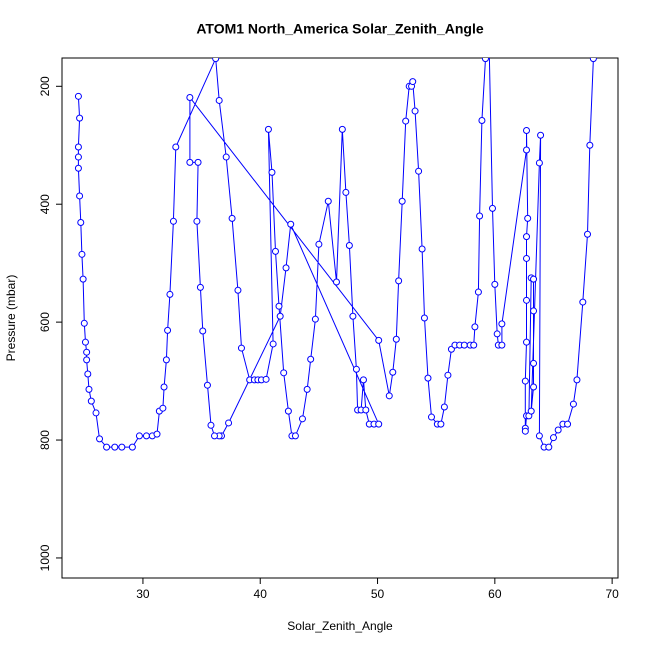 The image size is (650, 655). What do you see at coordinates (45, 322) in the screenshot?
I see `y-tick-label: 600` at bounding box center [45, 322].